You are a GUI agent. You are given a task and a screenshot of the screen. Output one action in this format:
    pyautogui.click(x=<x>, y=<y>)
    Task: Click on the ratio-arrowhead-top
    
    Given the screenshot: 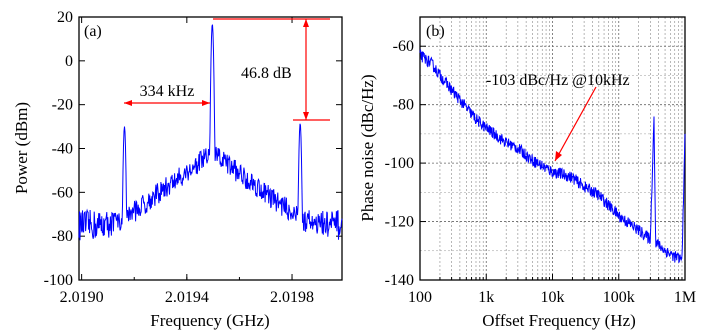 What is the action you would take?
    pyautogui.click(x=306, y=23)
    